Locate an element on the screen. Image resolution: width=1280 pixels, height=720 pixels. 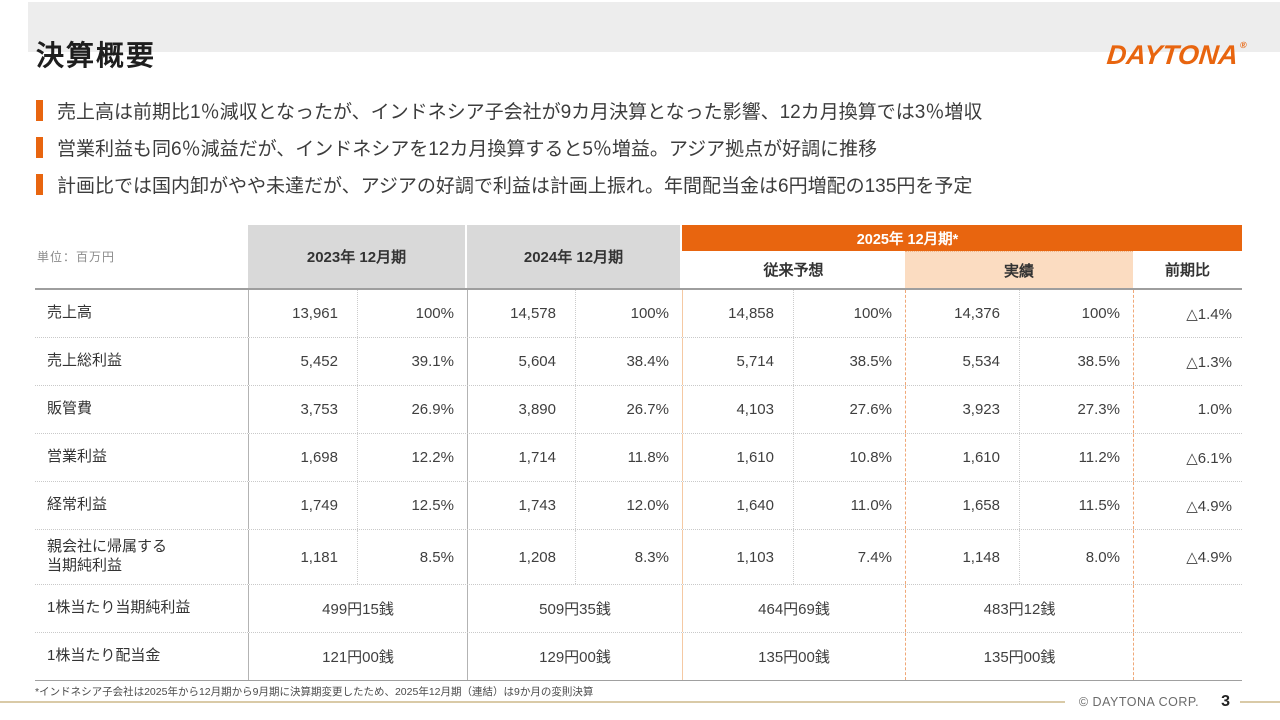
value-2024: 1,714 is located at coordinates (521, 457).